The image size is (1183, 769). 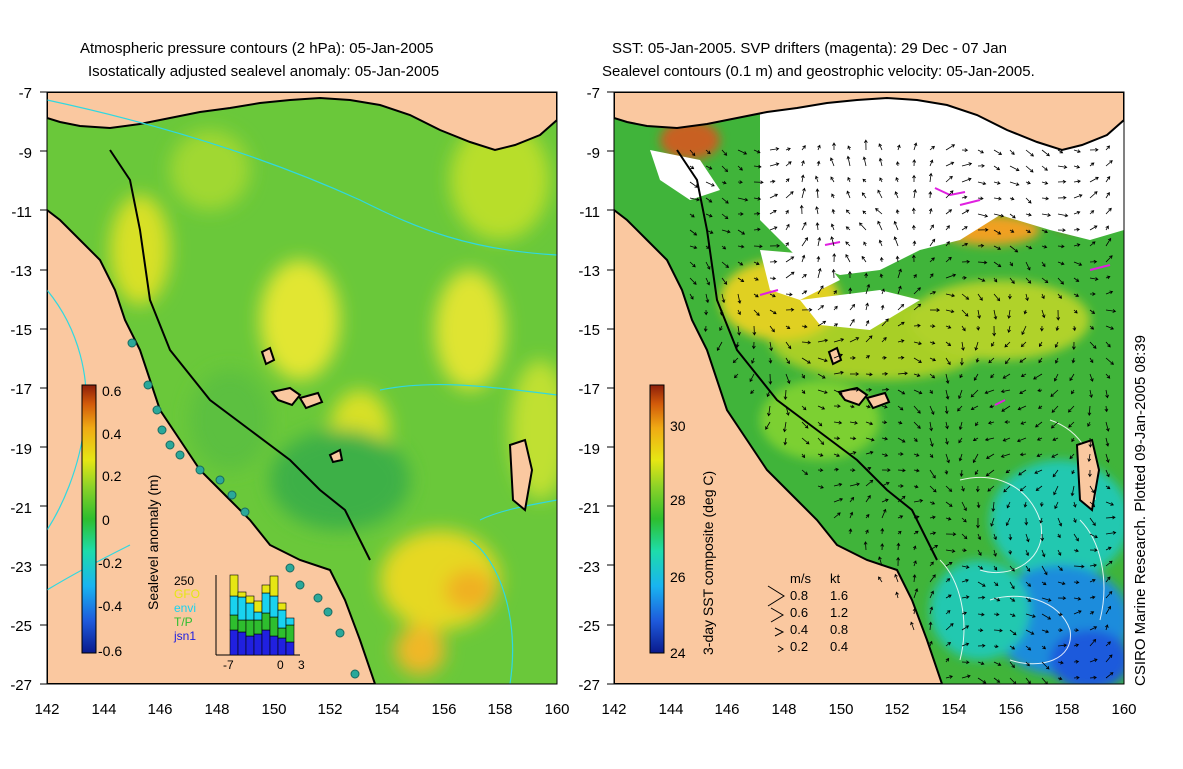 What do you see at coordinates (112, 391) in the screenshot?
I see `left-cb-tick: 0.6` at bounding box center [112, 391].